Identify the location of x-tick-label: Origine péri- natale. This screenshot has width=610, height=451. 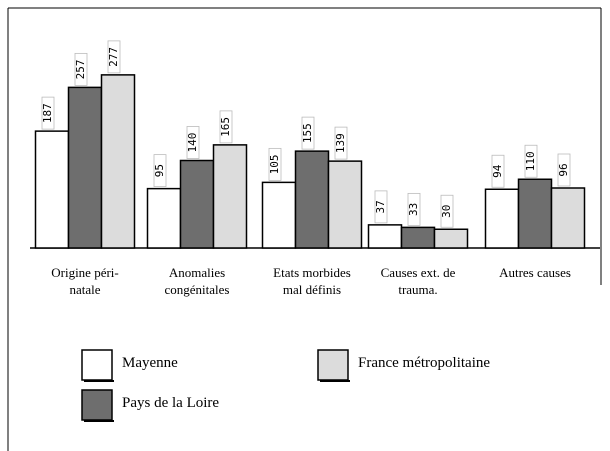
(85, 281).